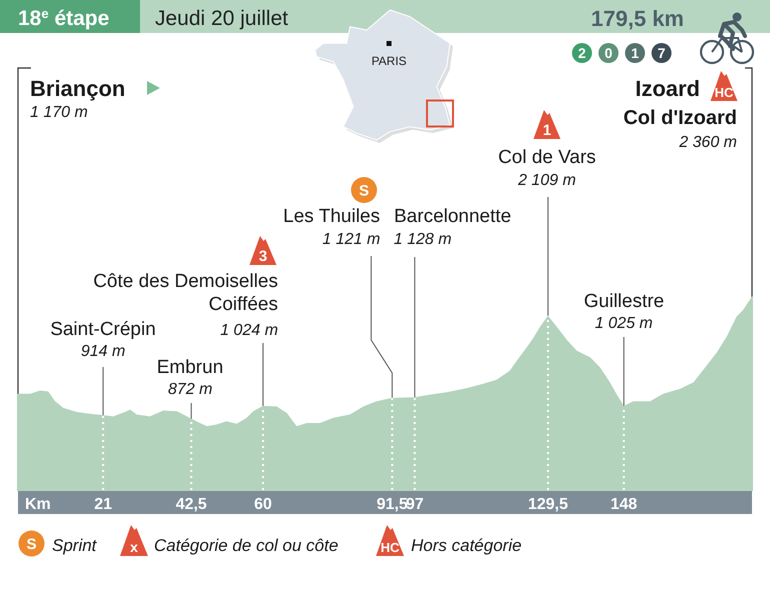 This screenshot has height=594, width=770. I want to click on annotation: Saint-Crépin, so click(103, 329).